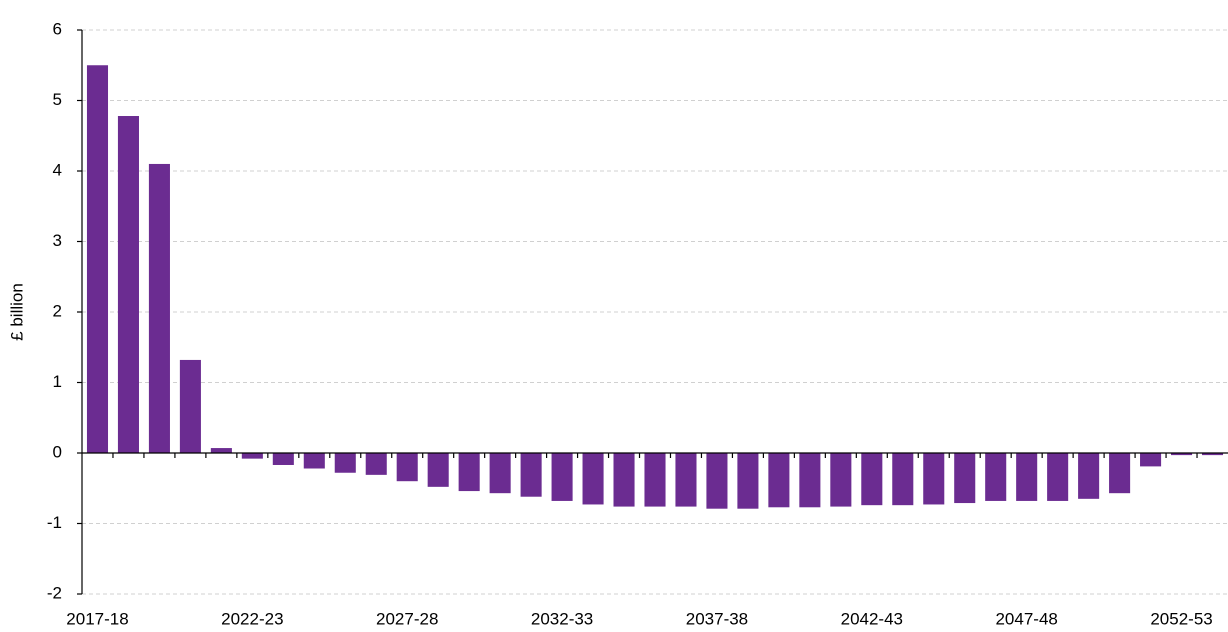 Image resolution: width=1228 pixels, height=632 pixels. What do you see at coordinates (57, 240) in the screenshot?
I see `y-tick-label: 3` at bounding box center [57, 240].